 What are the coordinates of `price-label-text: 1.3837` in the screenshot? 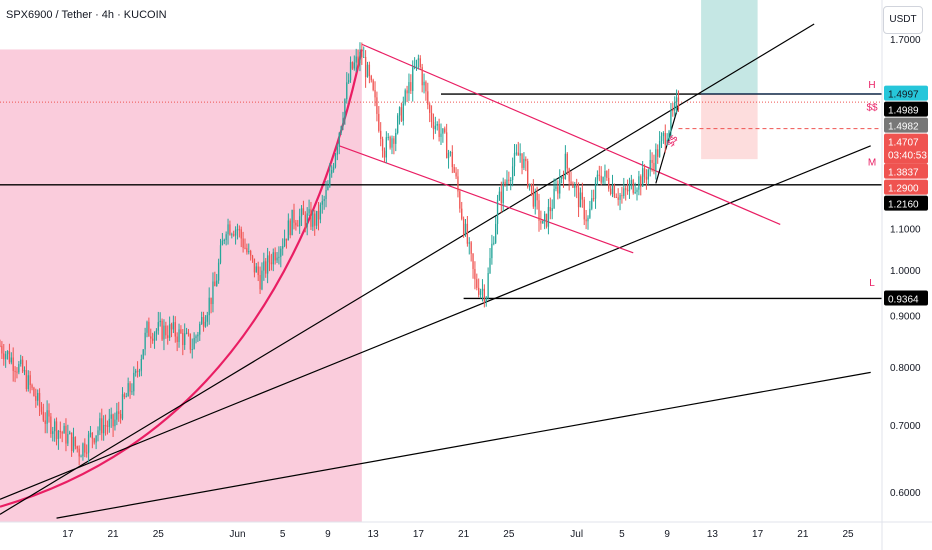 It's located at (903, 173).